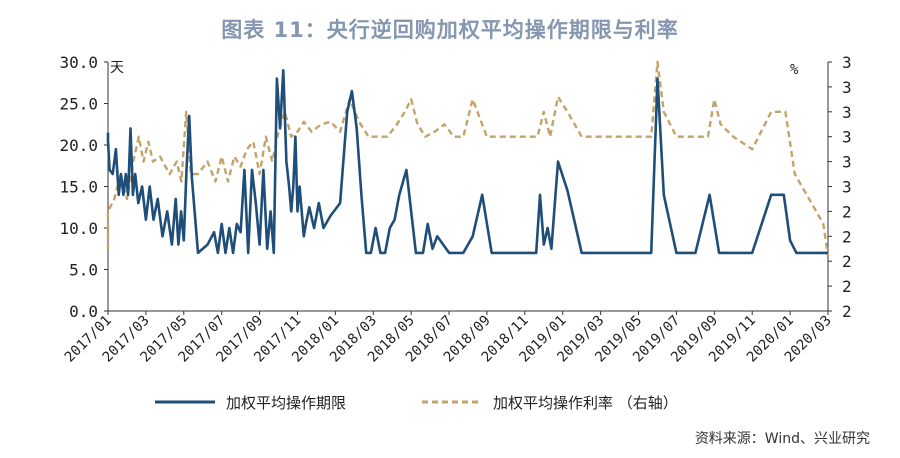 The height and width of the screenshot is (458, 900). I want to click on left-tick-label: 0.0, so click(83, 311).